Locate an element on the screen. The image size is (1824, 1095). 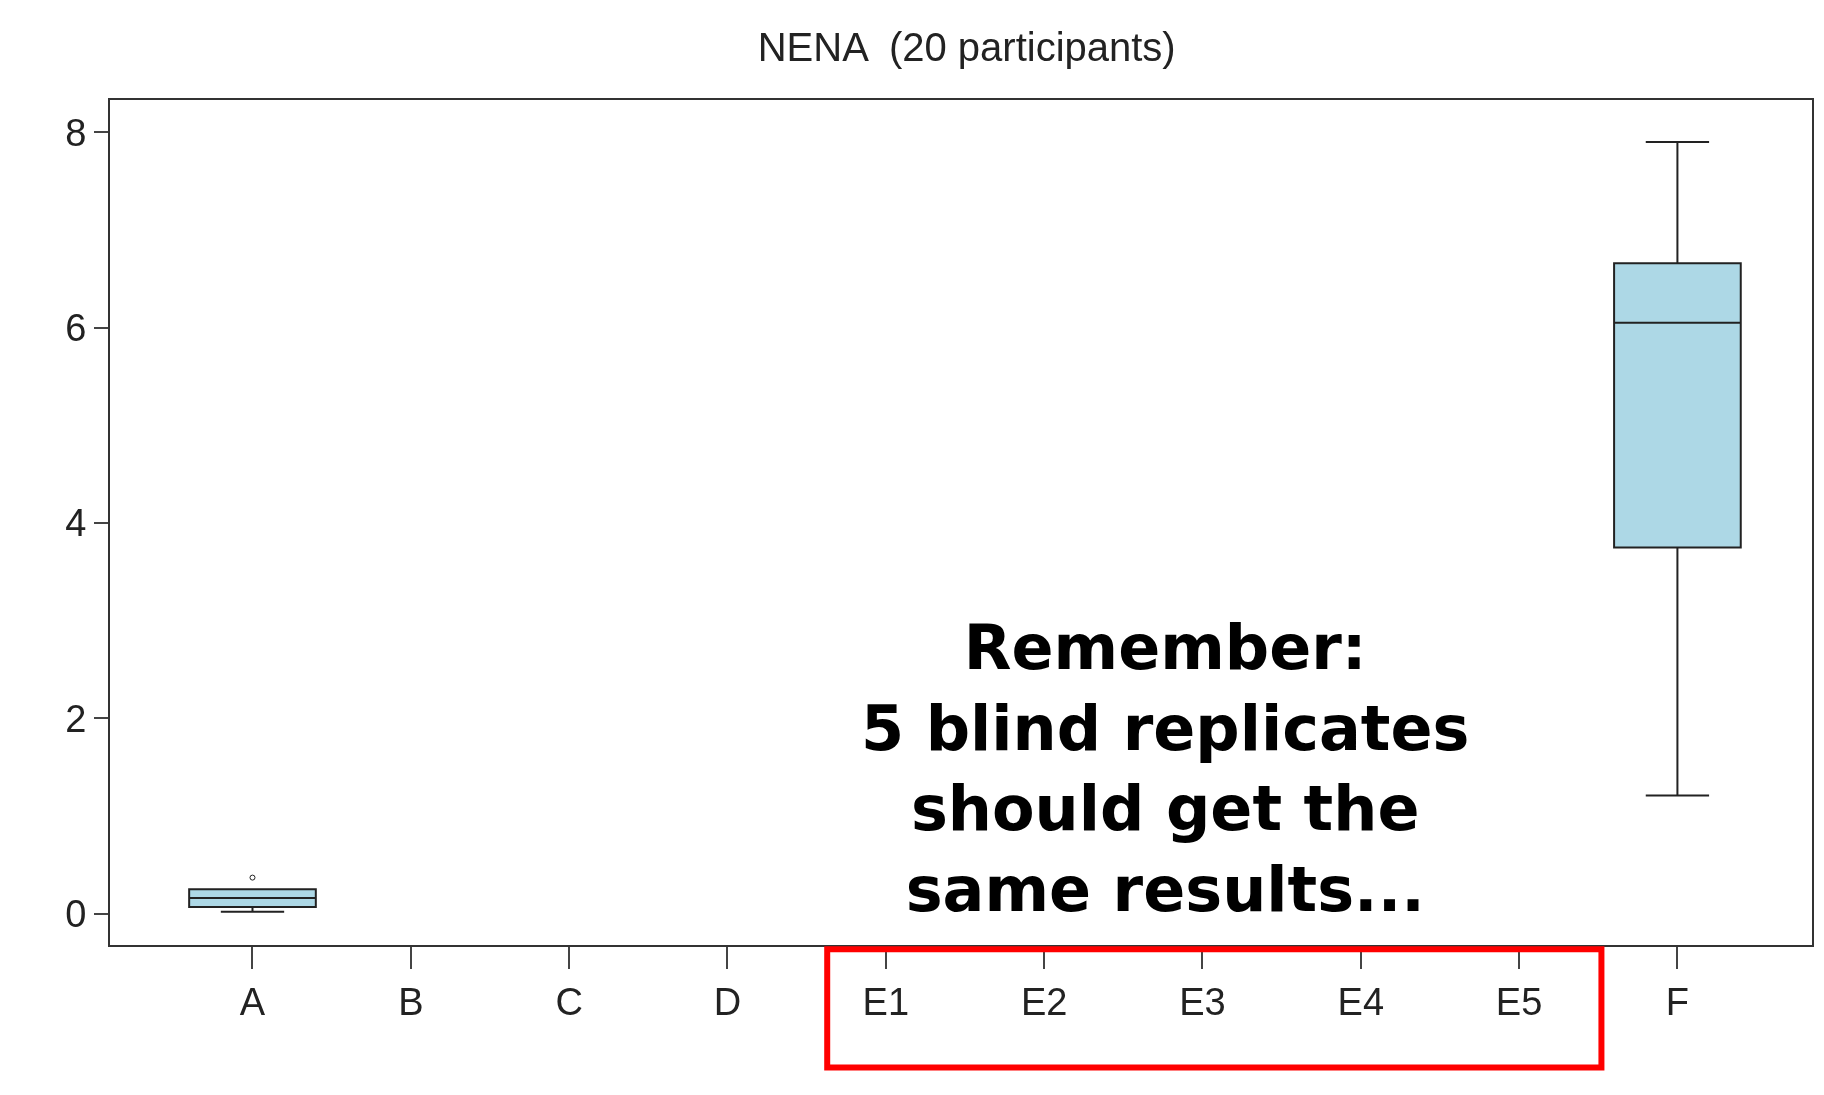
y-tick-label: 2 is located at coordinates (76, 718).